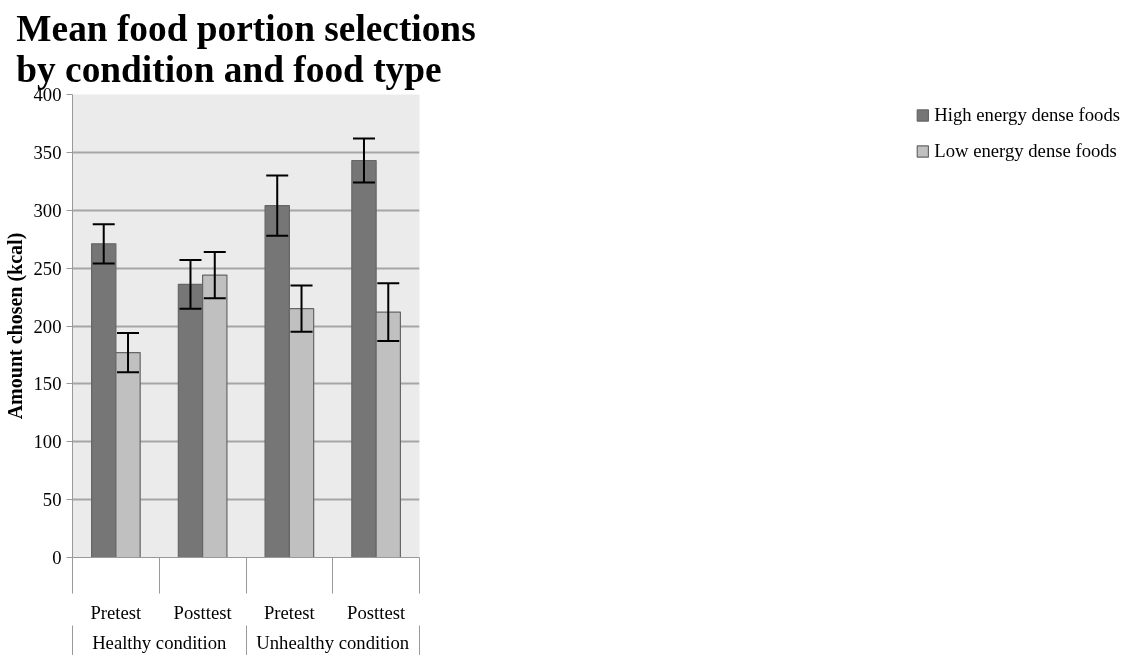 Image resolution: width=1147 pixels, height=668 pixels. I want to click on legend-label: Low energy dense foods, so click(1025, 151).